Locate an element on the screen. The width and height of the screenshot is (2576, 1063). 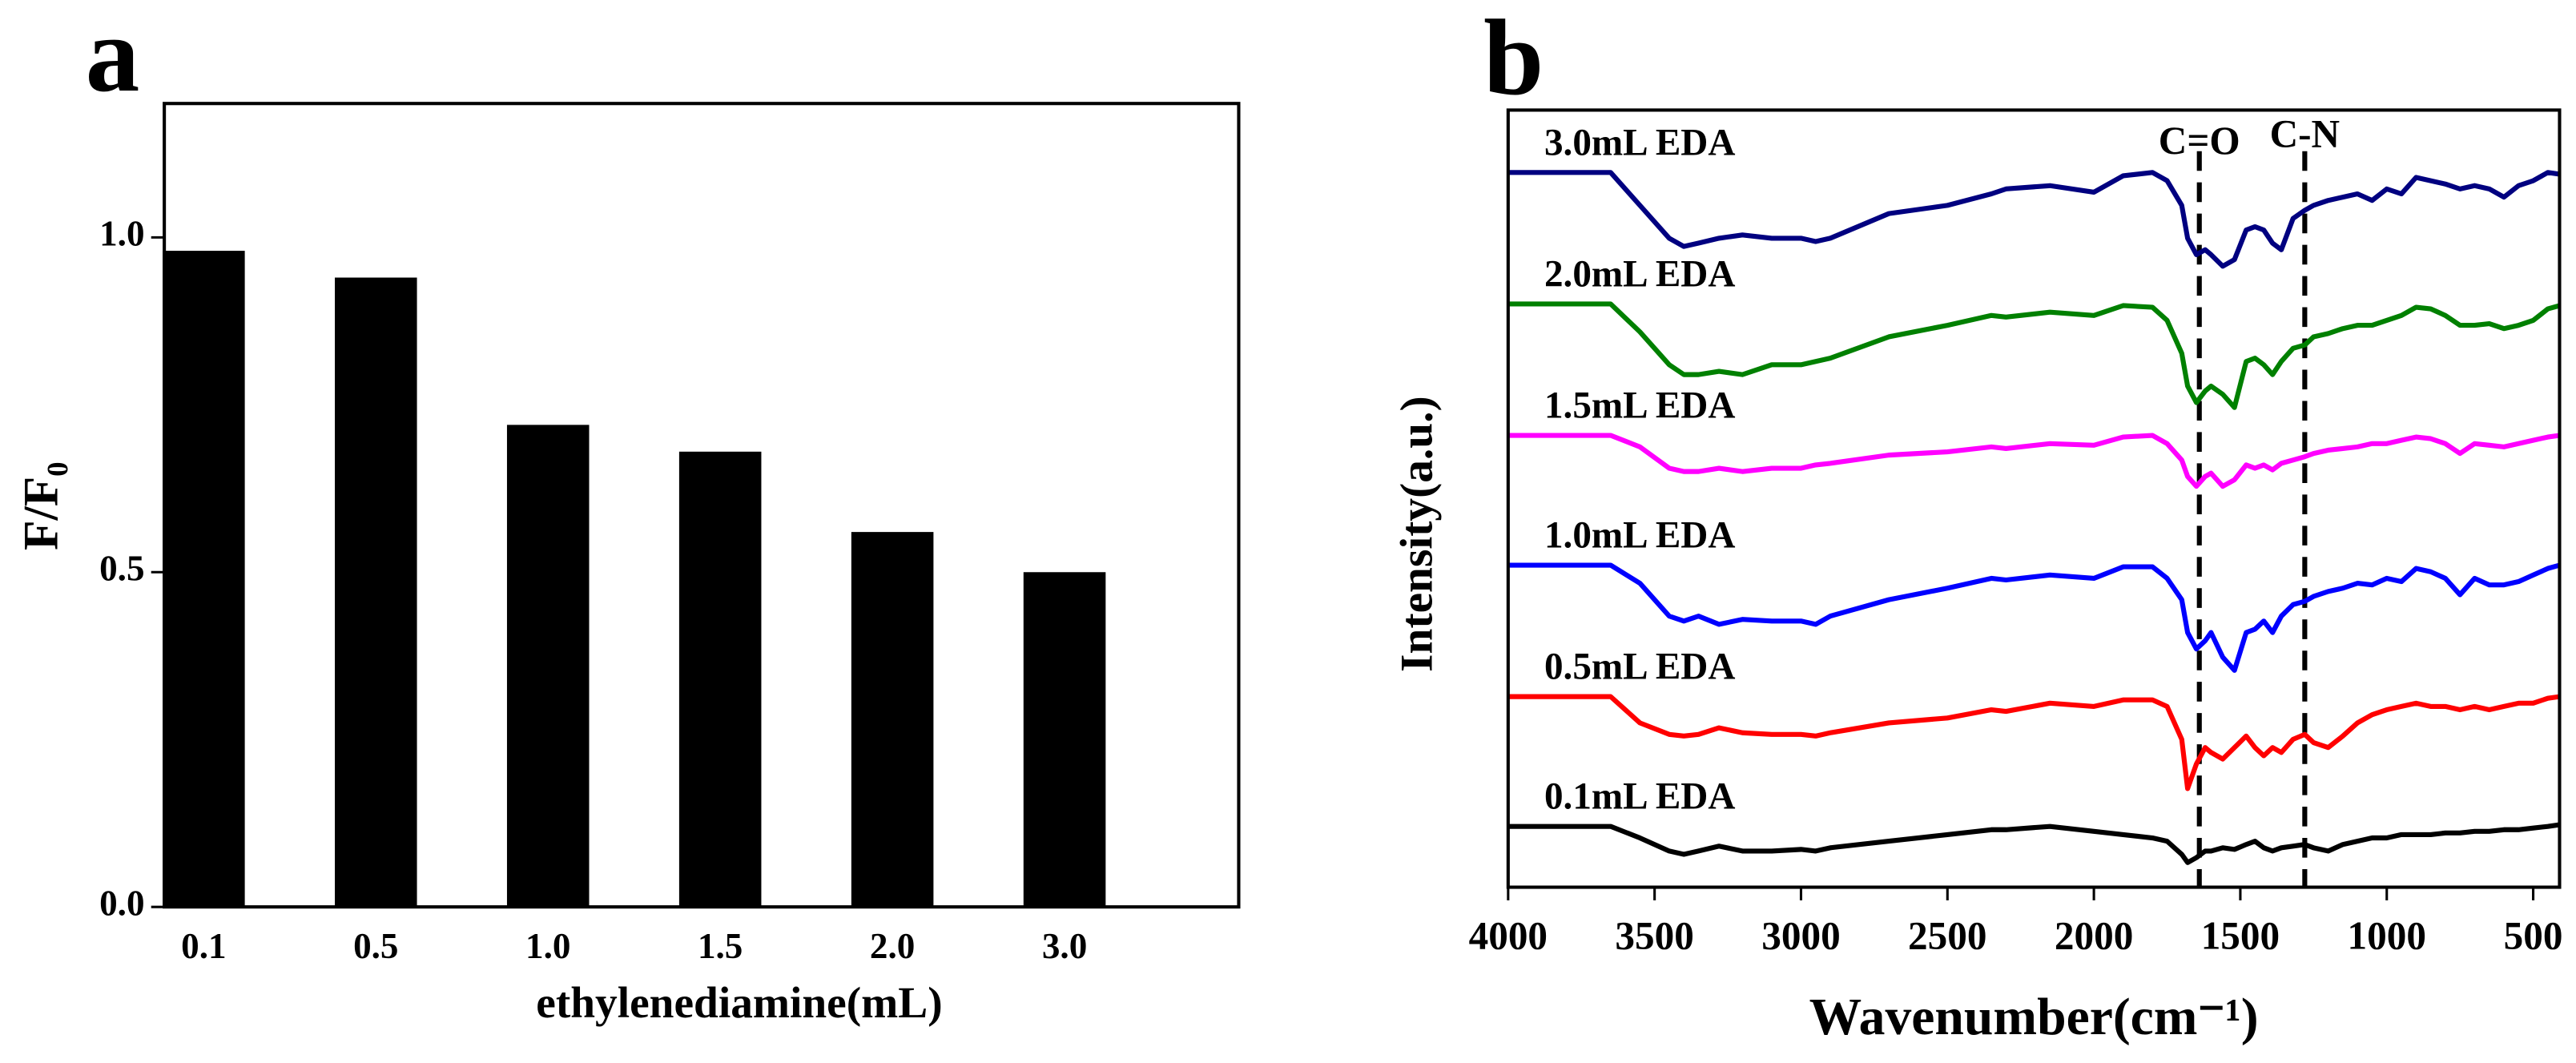
x-tick-label: 1.0 is located at coordinates (548, 946).